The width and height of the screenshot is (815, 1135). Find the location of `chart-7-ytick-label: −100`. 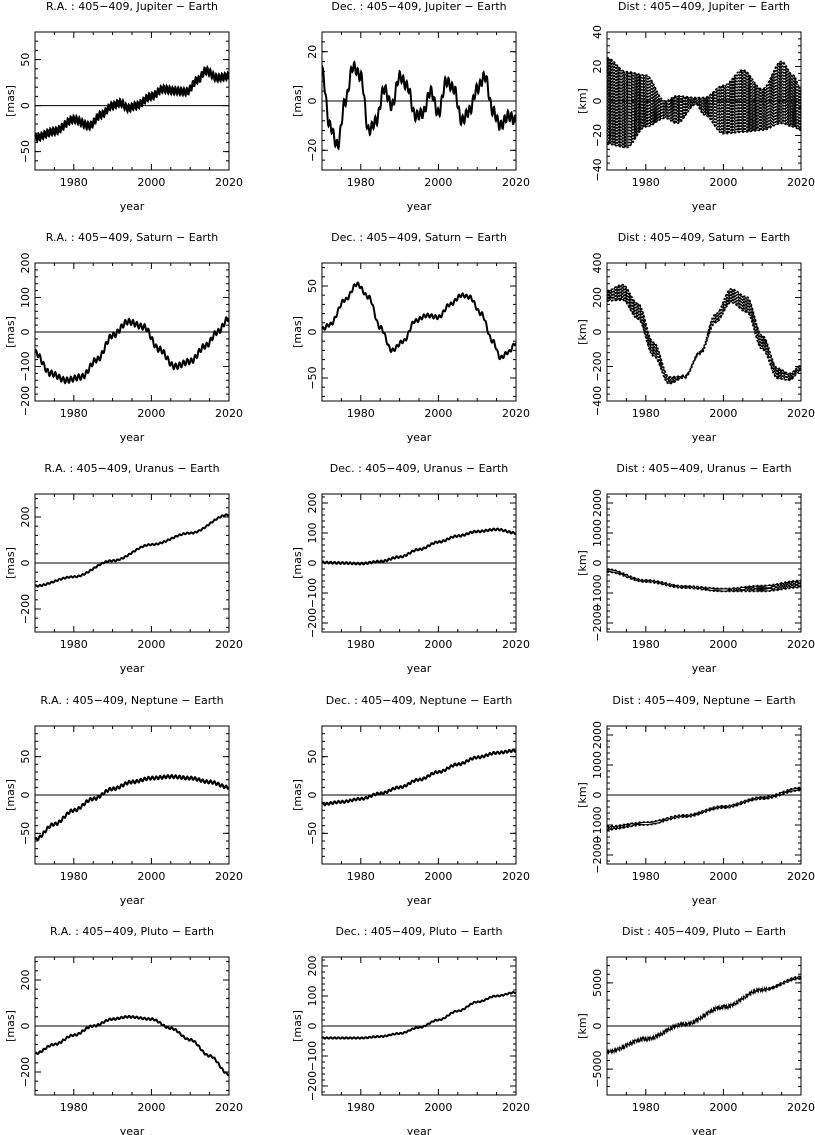

chart-7-ytick-label: −100 is located at coordinates (312, 593).